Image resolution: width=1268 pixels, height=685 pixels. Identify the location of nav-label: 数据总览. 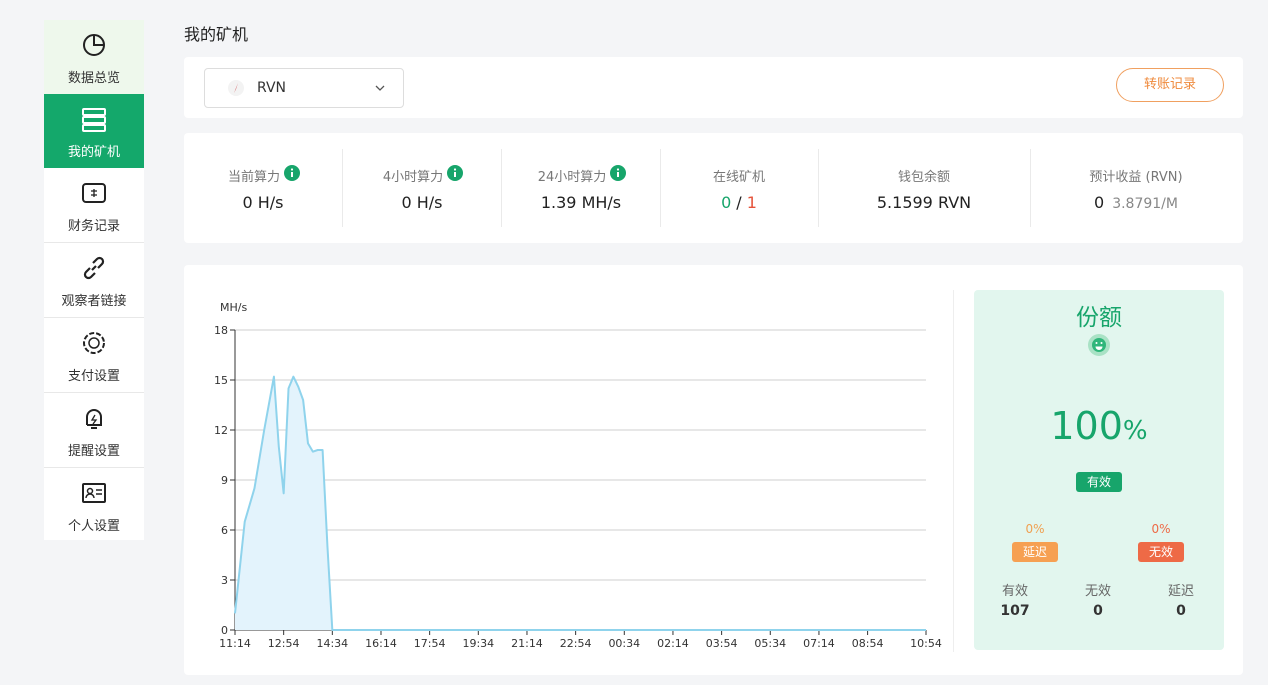
(93, 78).